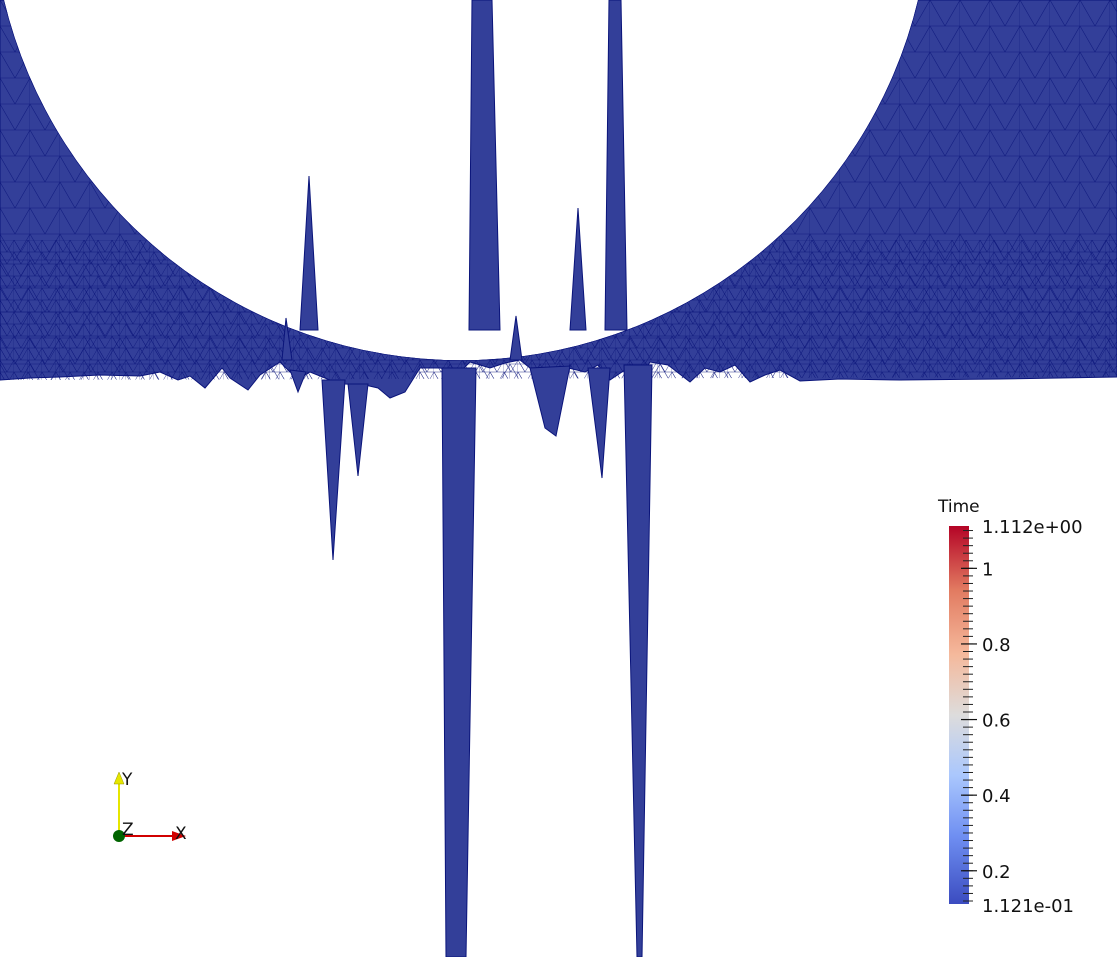  I want to click on scalar-bar: Time 1 0.8 0.6 0.4 0.2 1.112e+00 1.121e-01, so click(1010, 707).